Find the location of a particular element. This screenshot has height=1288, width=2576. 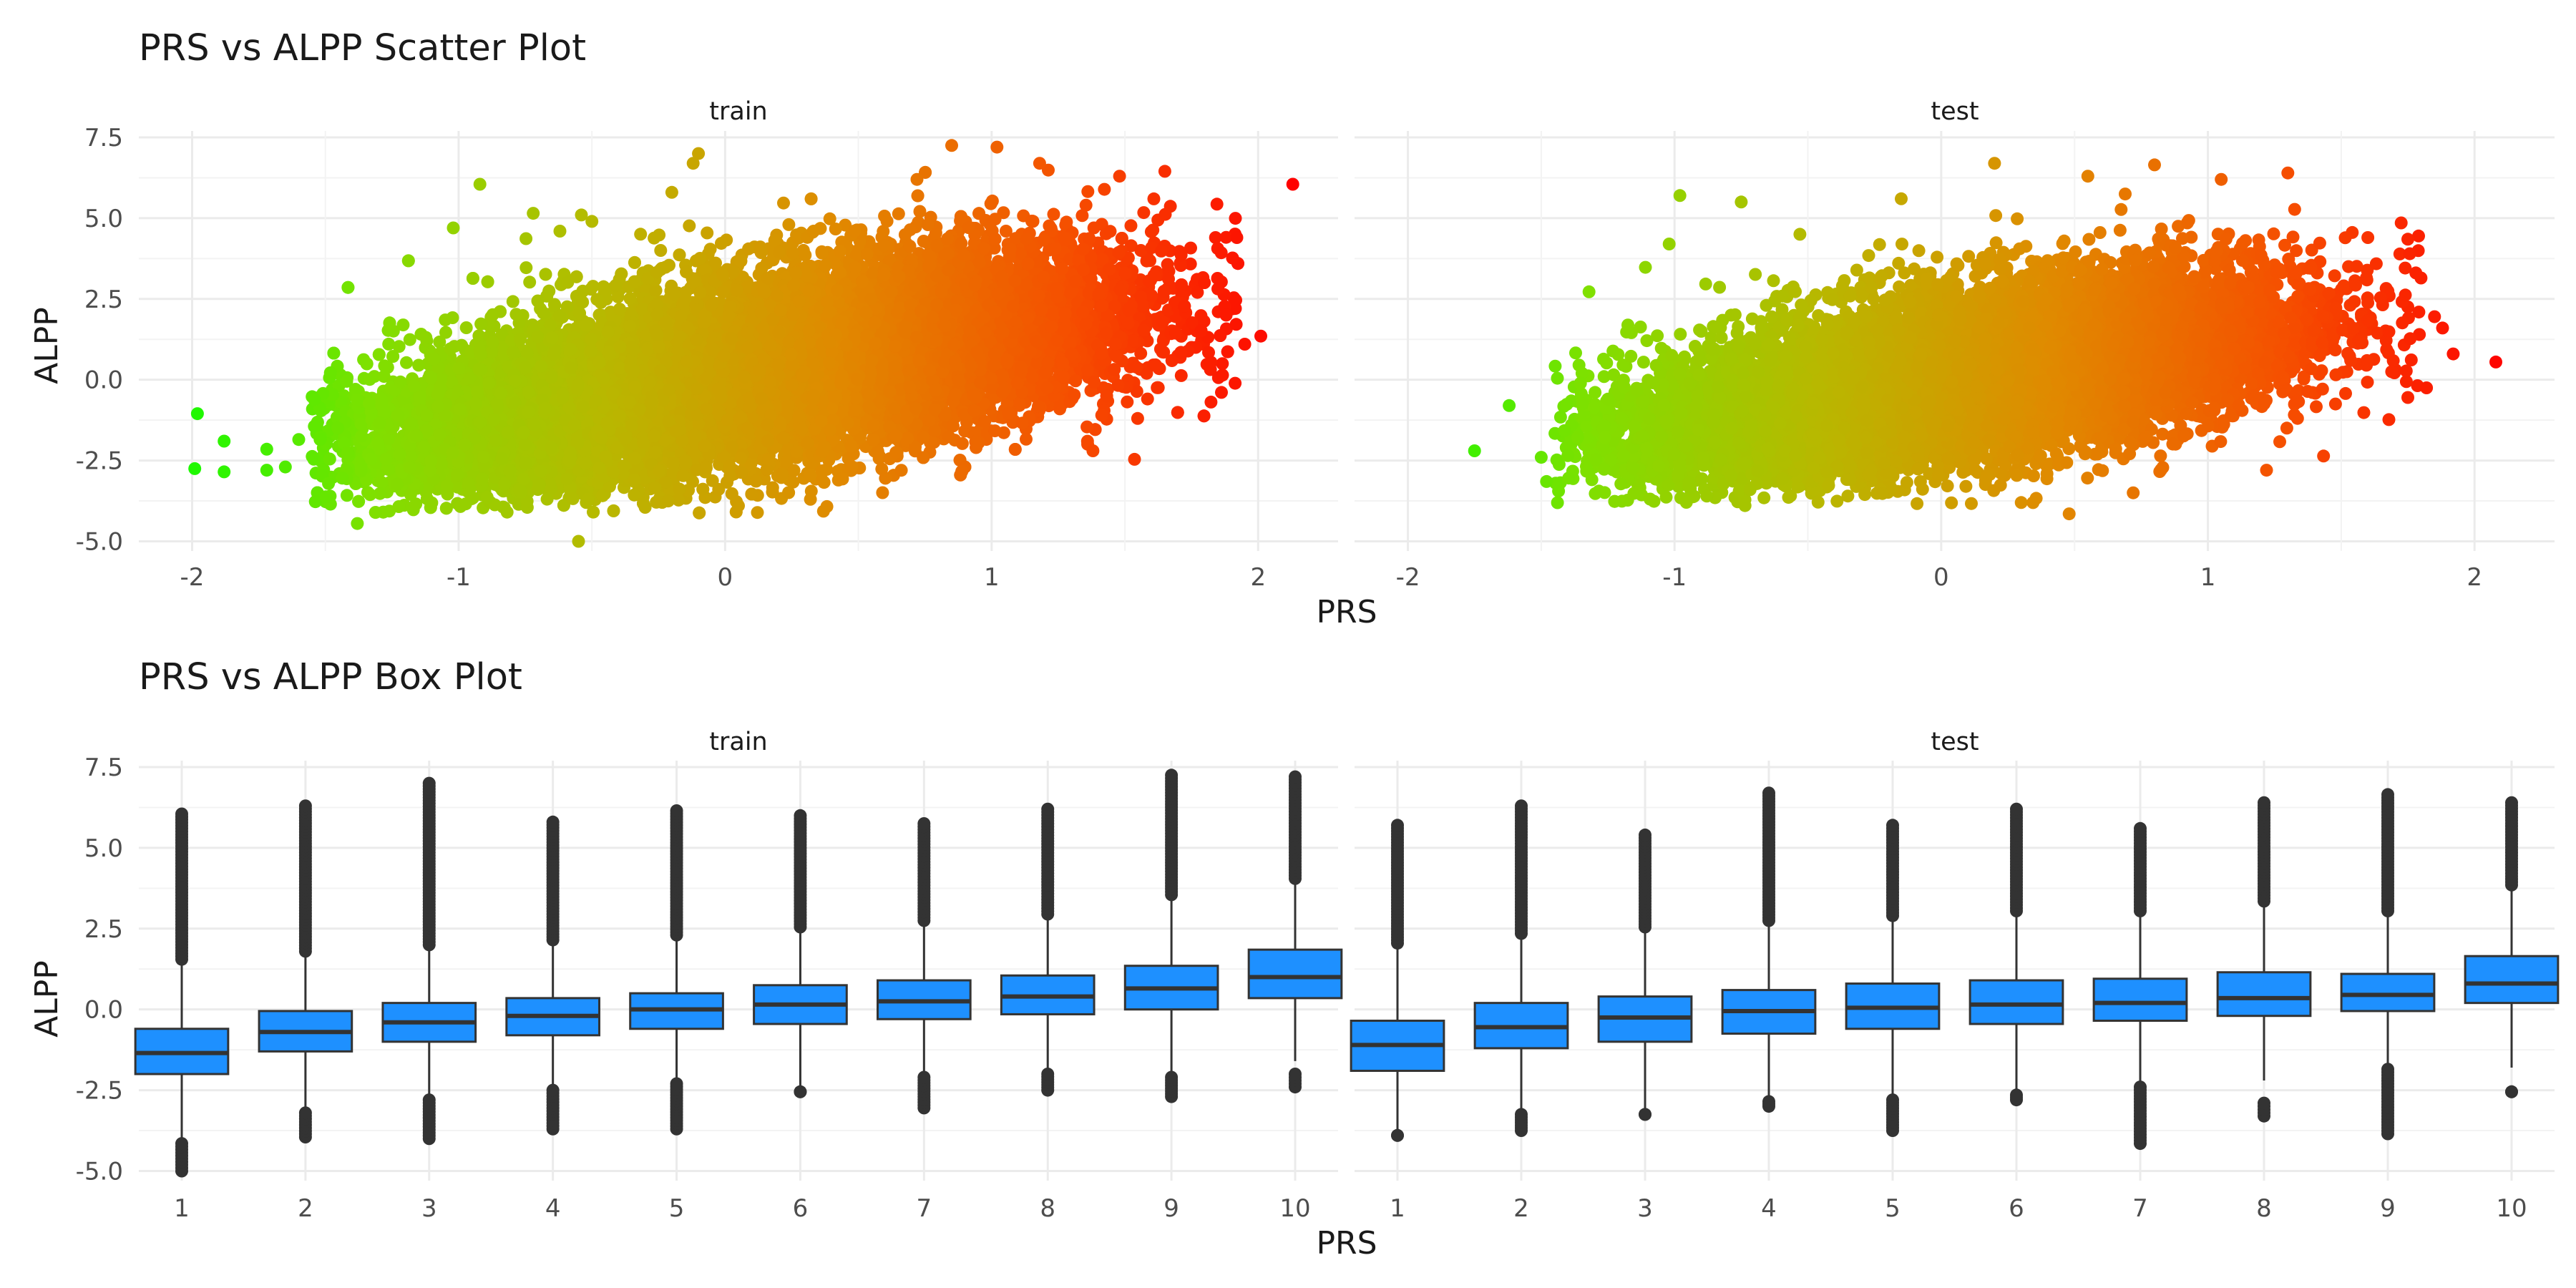

scatter-strip-train: train is located at coordinates (738, 111).